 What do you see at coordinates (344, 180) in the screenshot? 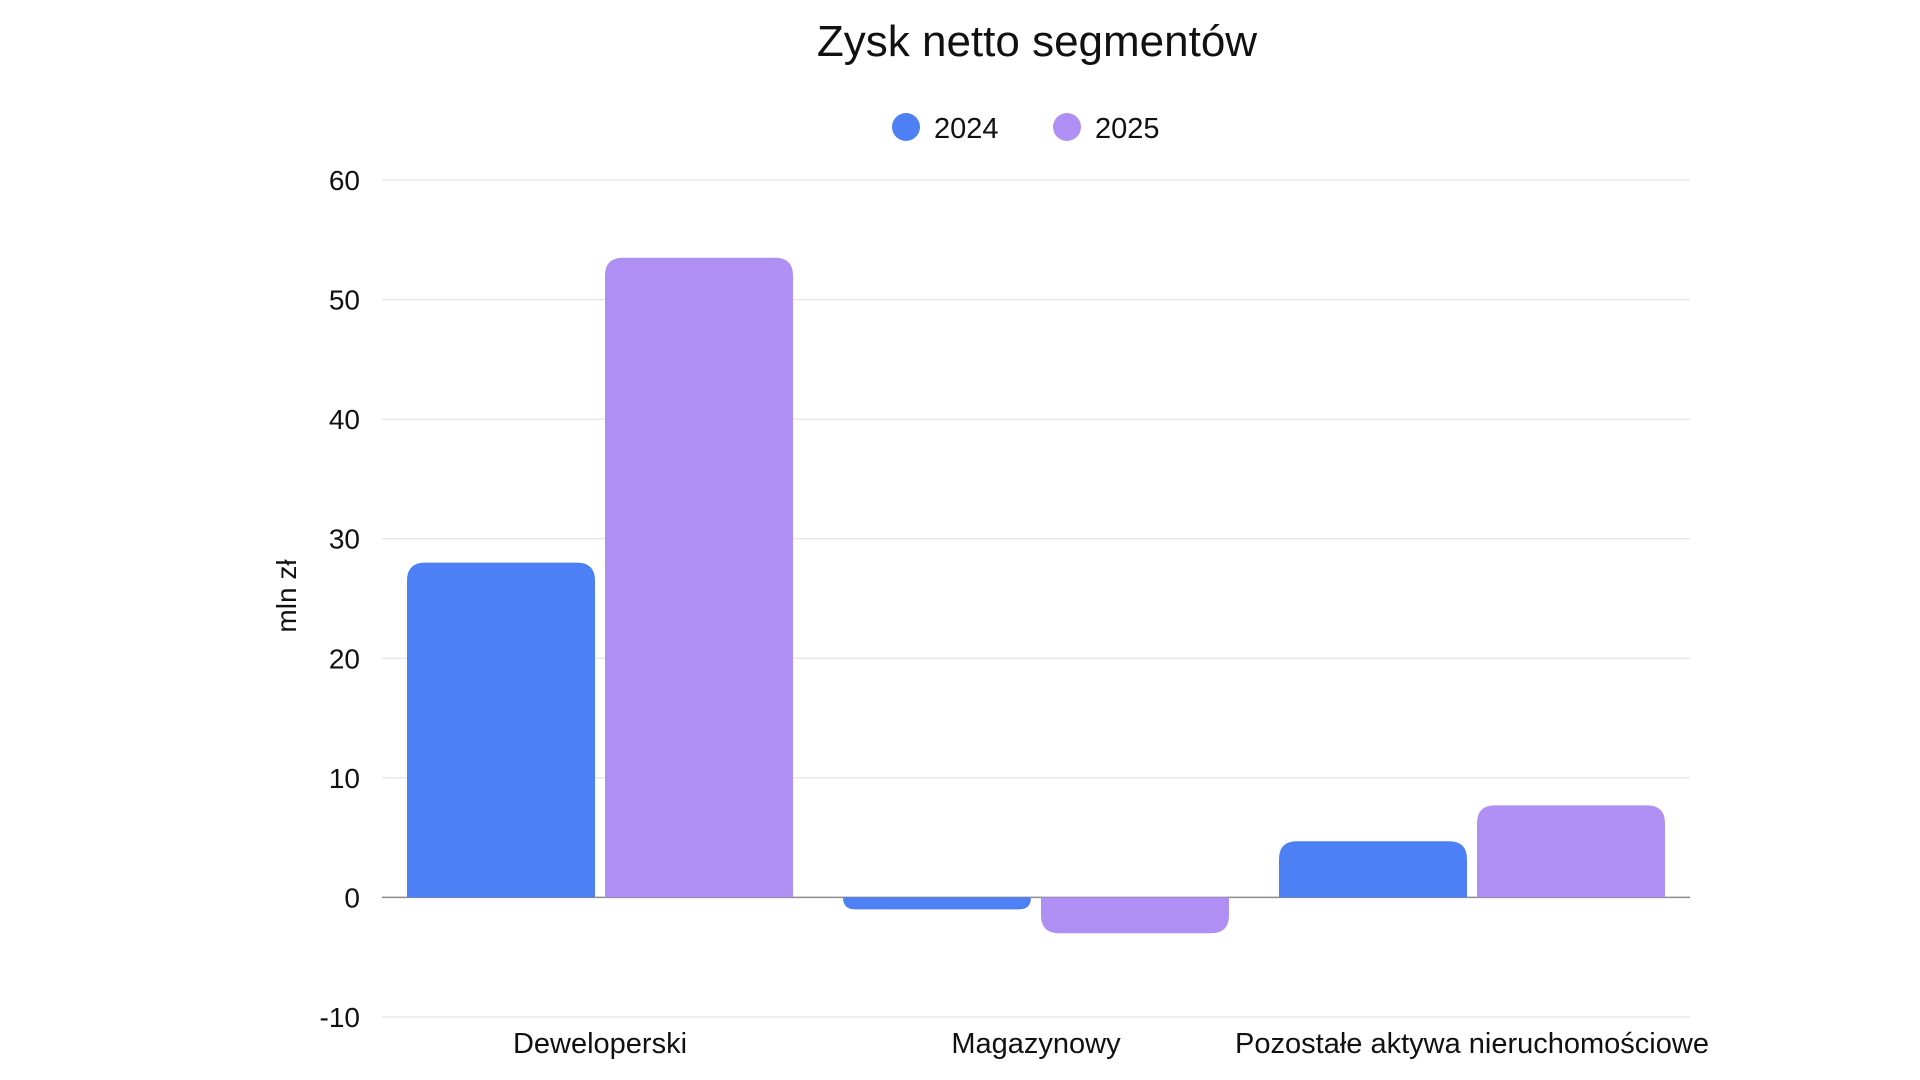
I see `y-tick-label: 60` at bounding box center [344, 180].